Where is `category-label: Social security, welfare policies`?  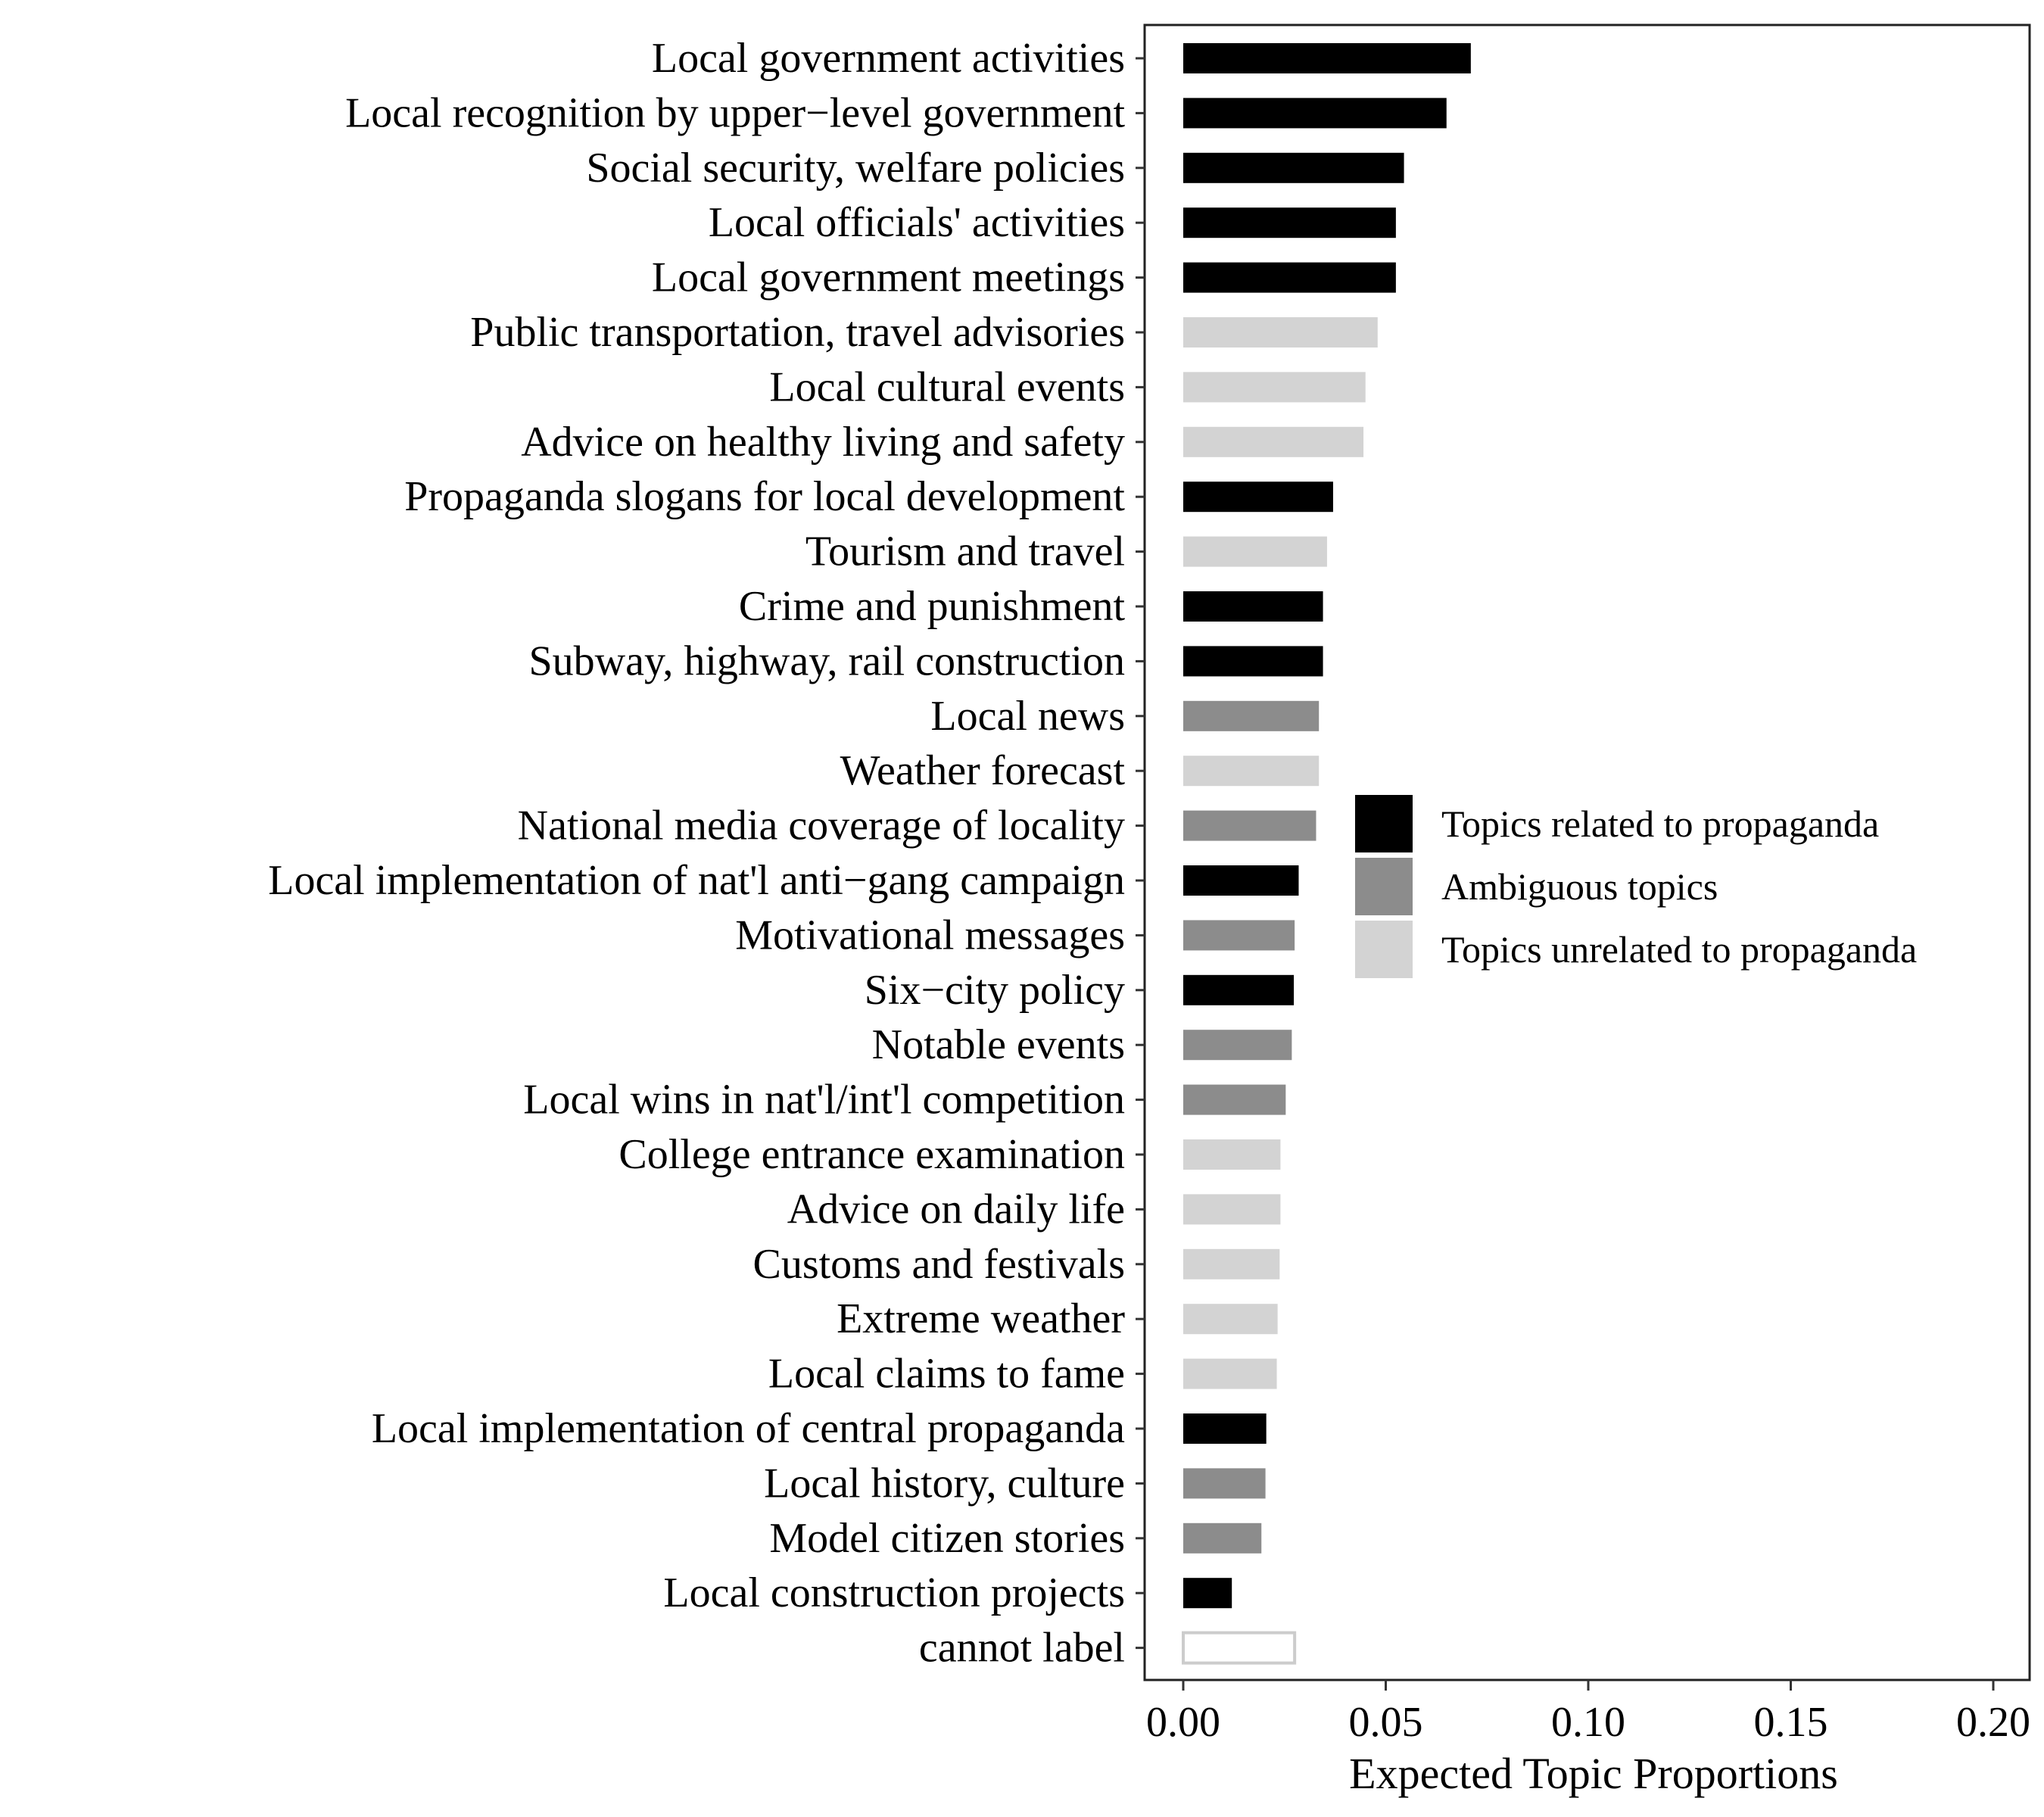
category-label: Social security, welfare policies is located at coordinates (855, 168).